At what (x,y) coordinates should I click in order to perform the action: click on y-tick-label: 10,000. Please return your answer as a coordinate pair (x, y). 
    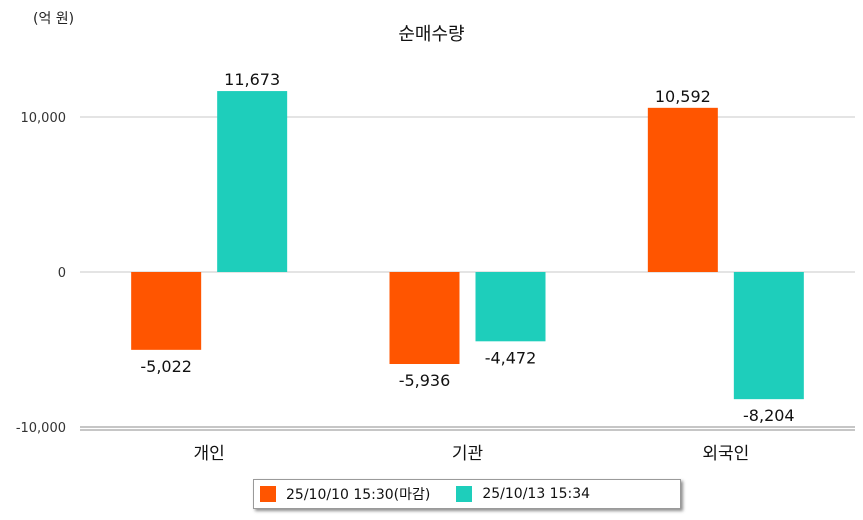
    Looking at the image, I should click on (44, 118).